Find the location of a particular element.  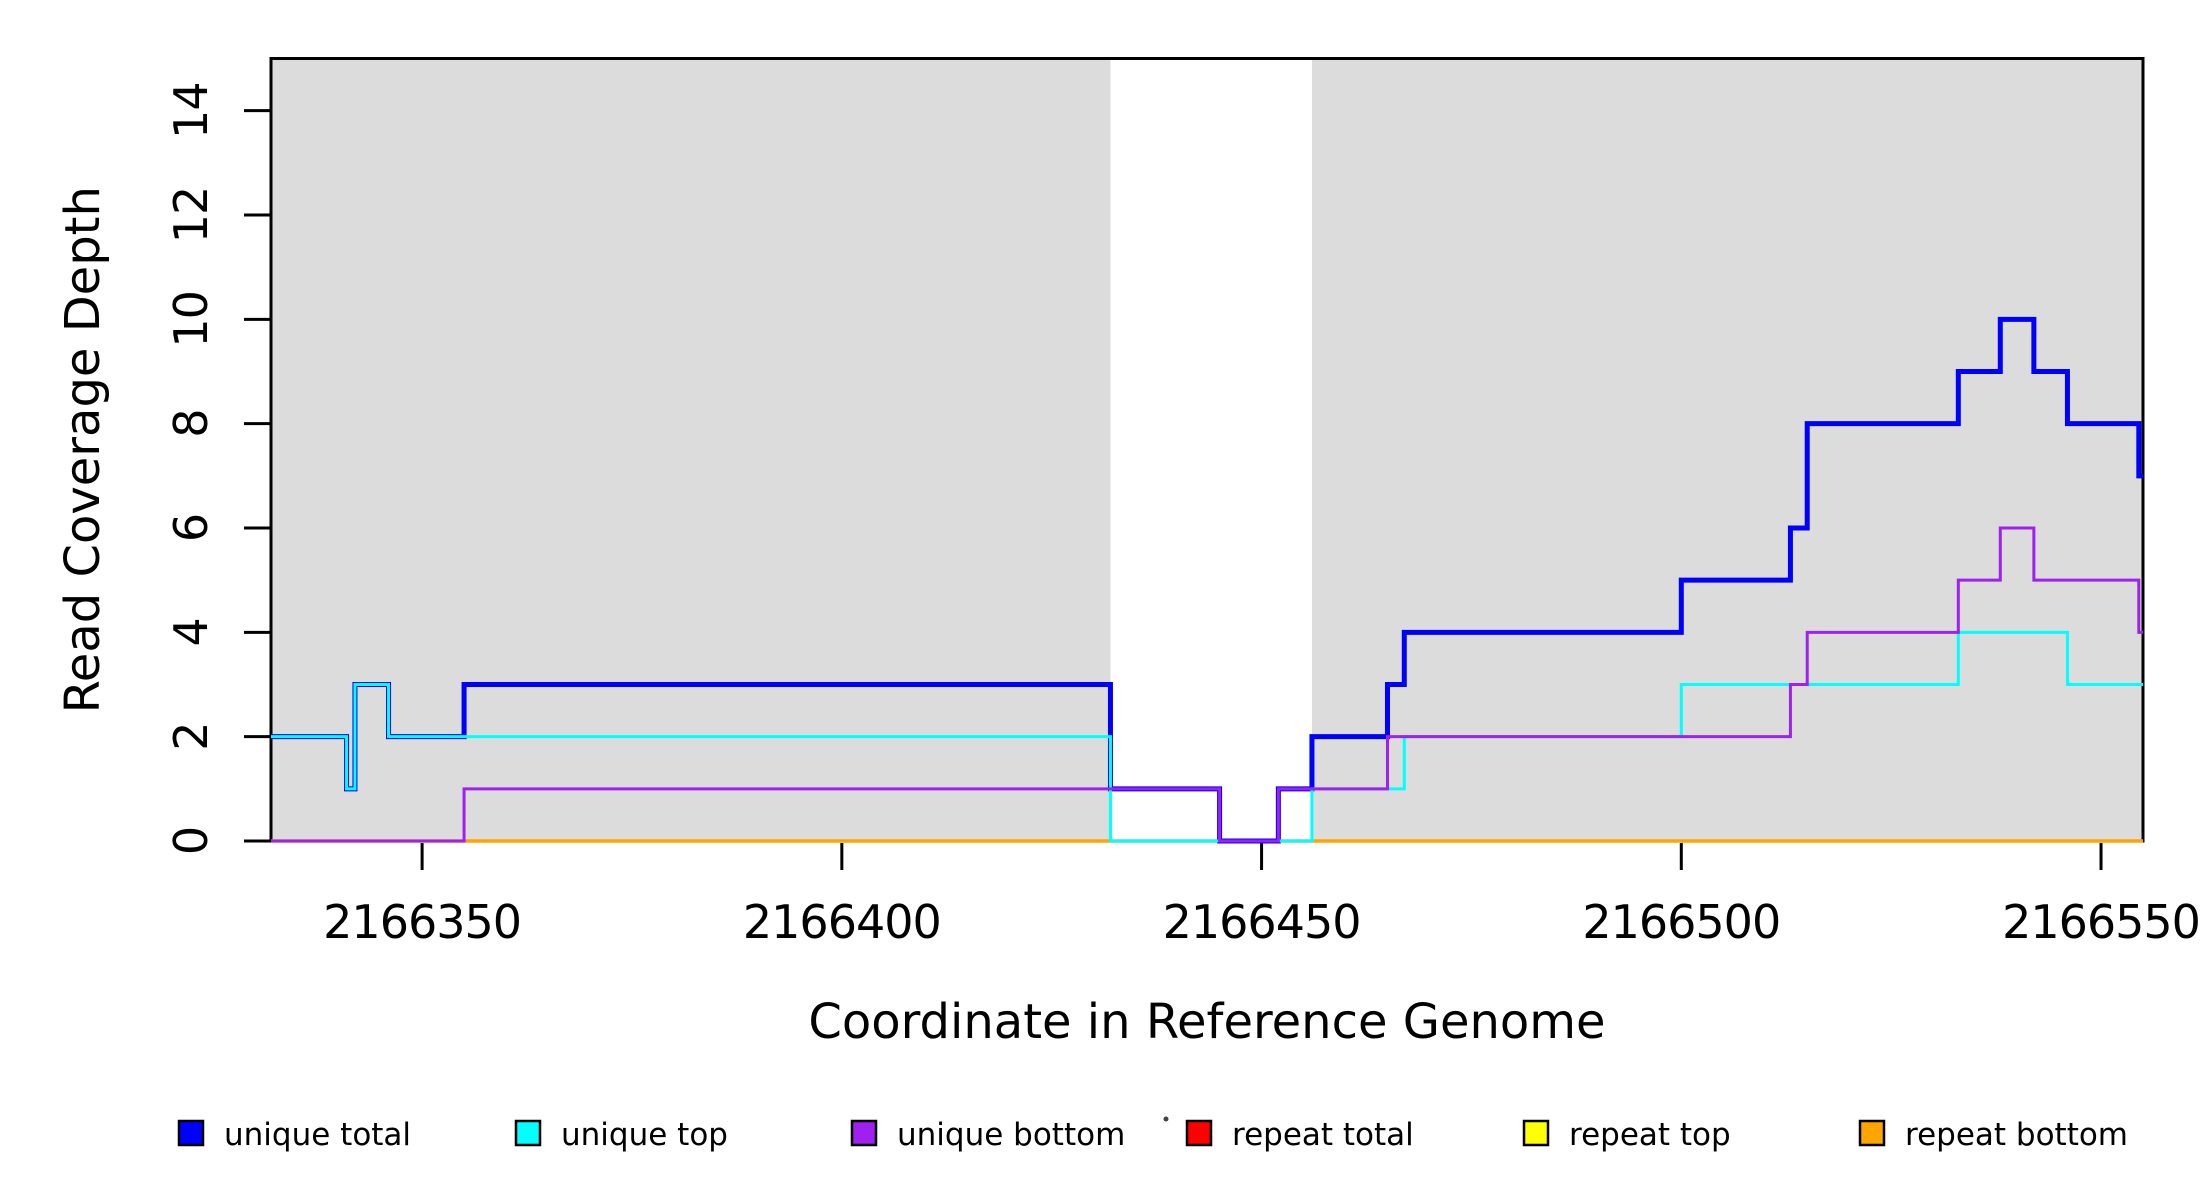

legend-swatch-unique-total is located at coordinates (191, 1133).